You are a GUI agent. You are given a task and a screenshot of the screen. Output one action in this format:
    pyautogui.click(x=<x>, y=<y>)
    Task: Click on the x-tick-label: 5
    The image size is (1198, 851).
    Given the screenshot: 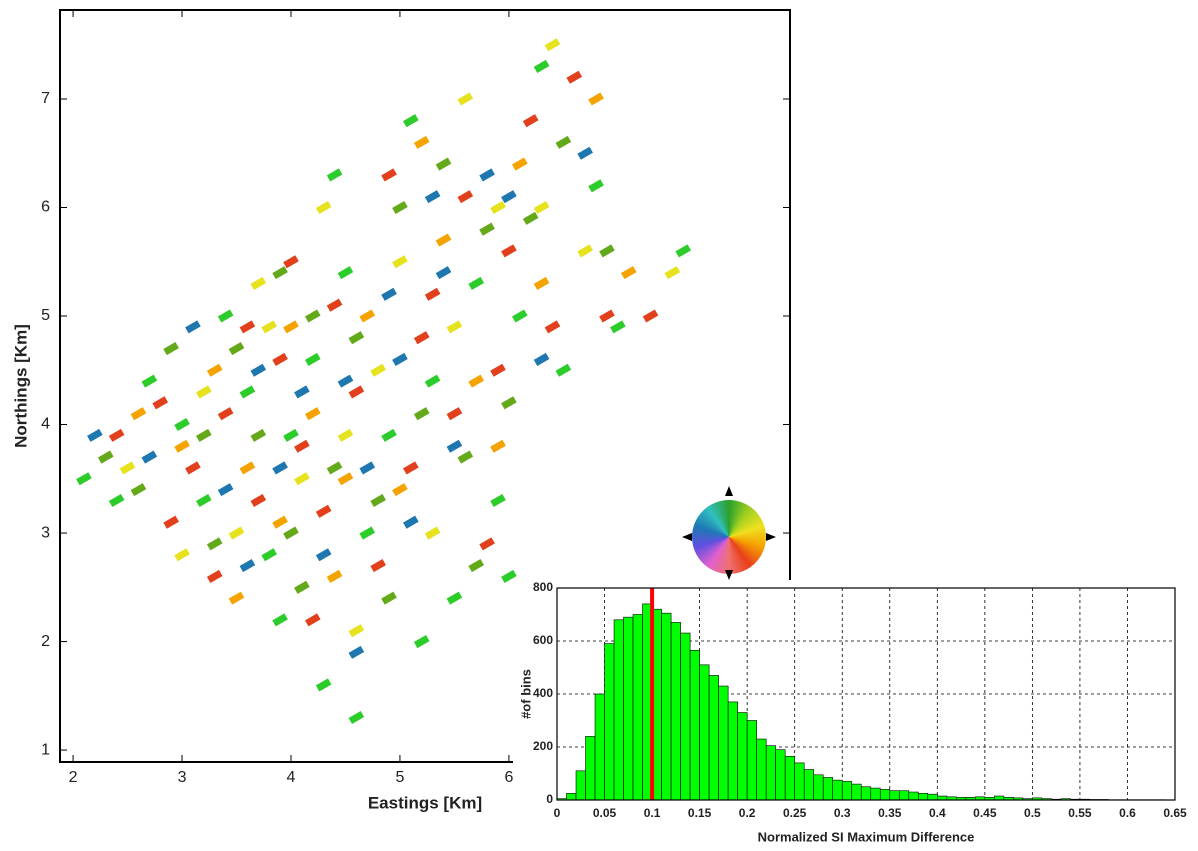 What is the action you would take?
    pyautogui.click(x=399, y=777)
    